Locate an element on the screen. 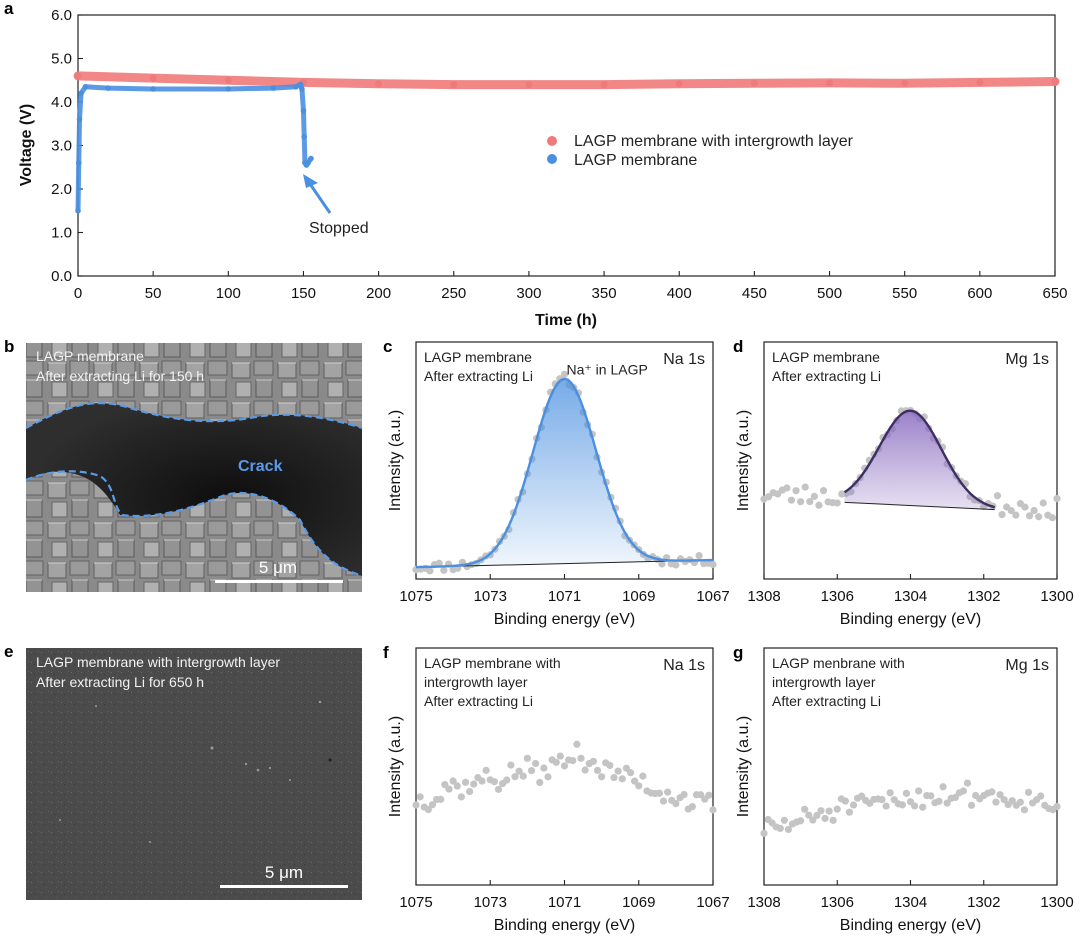  x-tick-label-c: 1075 is located at coordinates (415, 596).